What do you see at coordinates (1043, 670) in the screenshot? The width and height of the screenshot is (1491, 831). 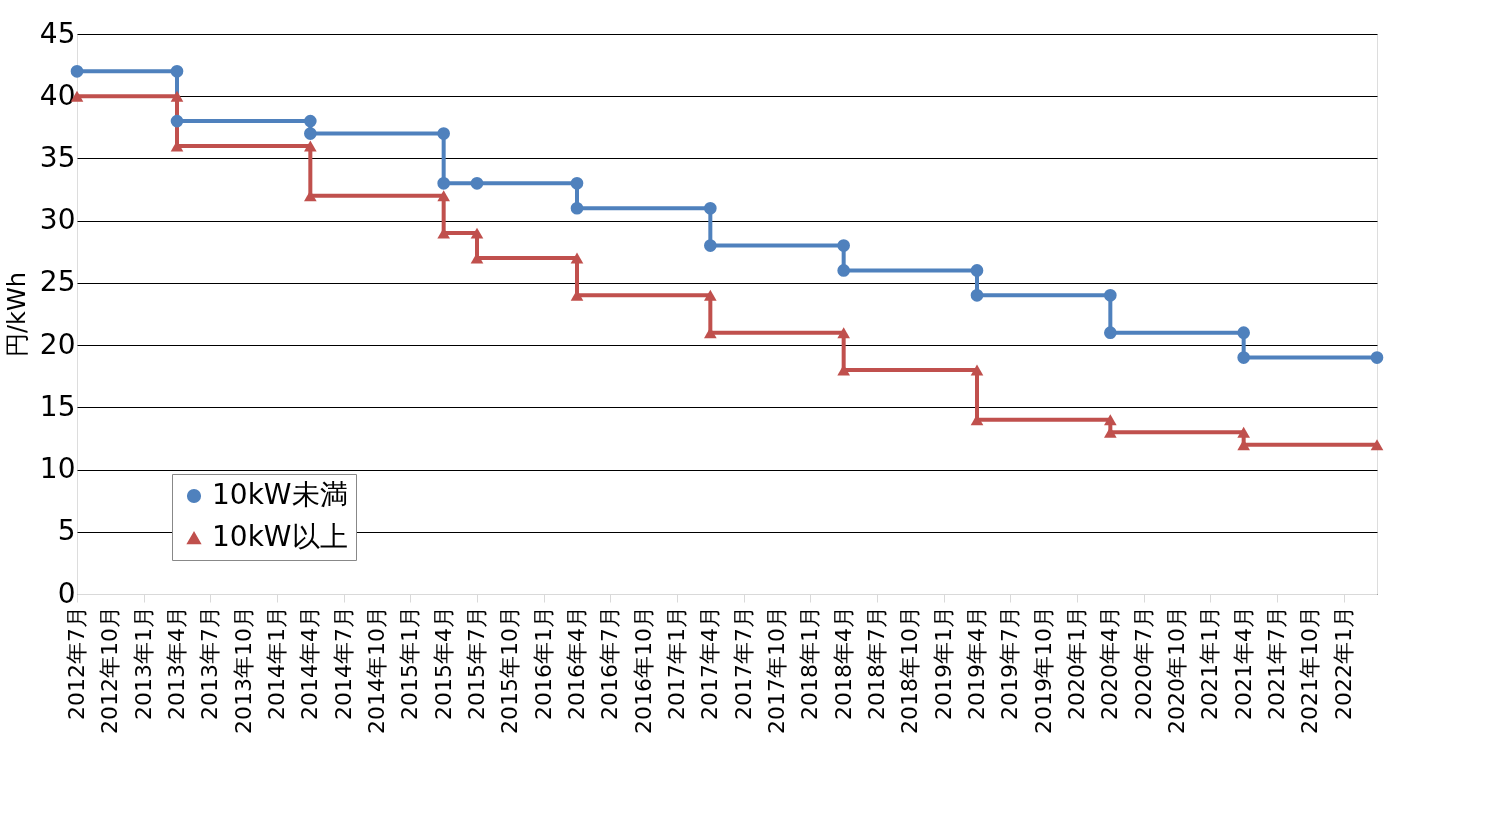 I see `x-tick-label: 2019年10月` at bounding box center [1043, 670].